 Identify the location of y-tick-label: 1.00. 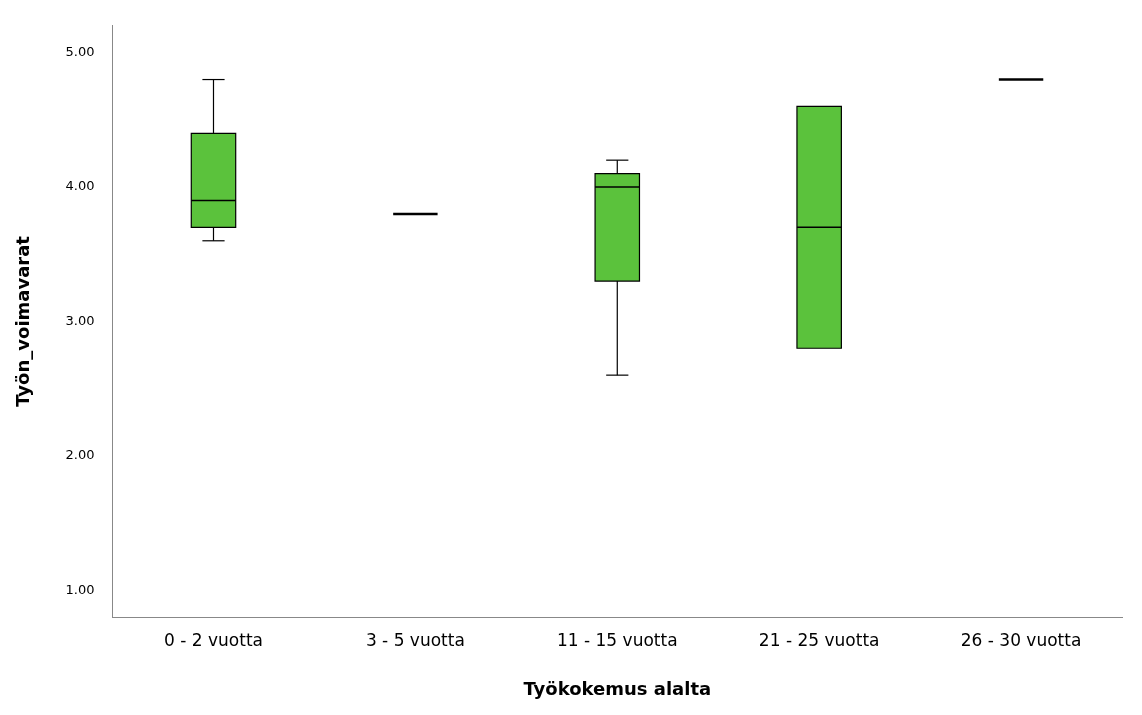
(80, 589).